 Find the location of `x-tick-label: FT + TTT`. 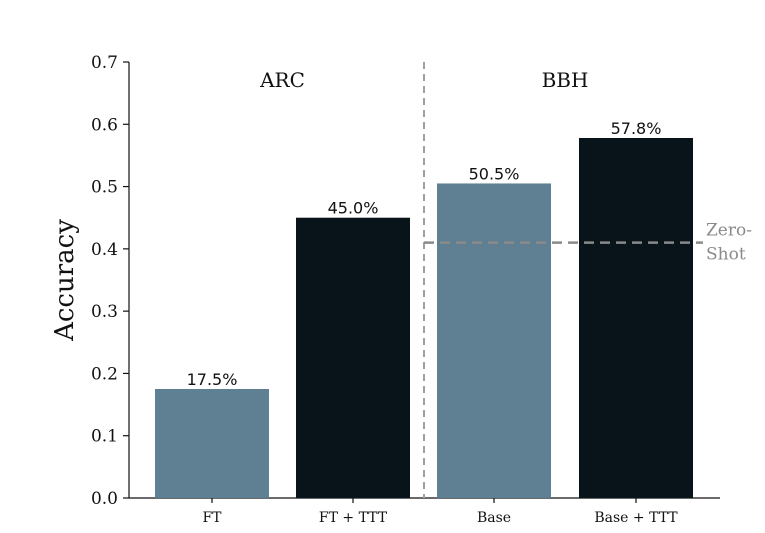

x-tick-label: FT + TTT is located at coordinates (353, 518).